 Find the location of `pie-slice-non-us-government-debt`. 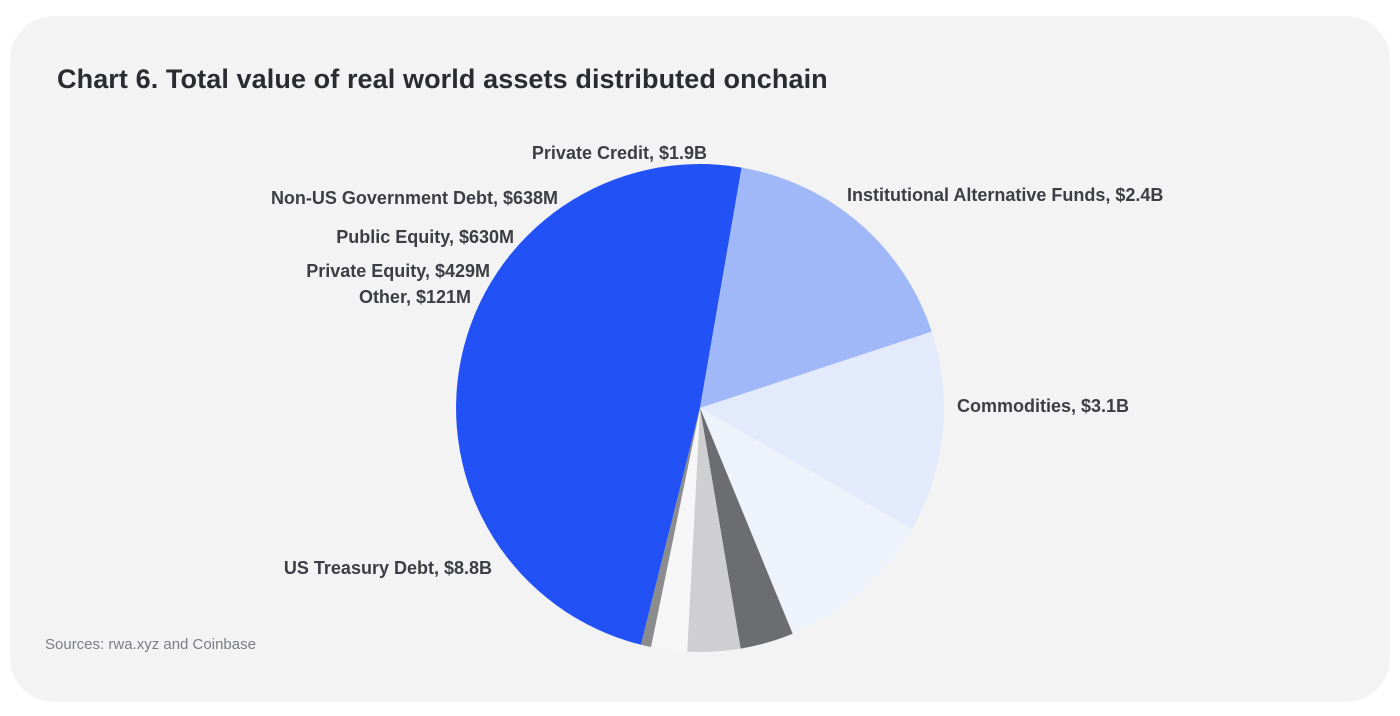

pie-slice-non-us-government-debt is located at coordinates (746, 528).